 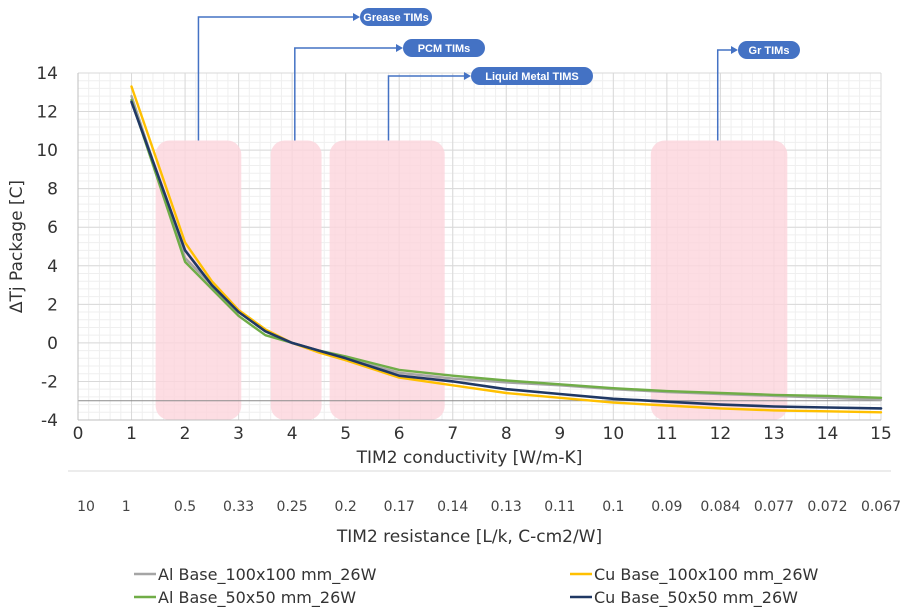 I want to click on x2-tick-label: 0.084, so click(x=720, y=507).